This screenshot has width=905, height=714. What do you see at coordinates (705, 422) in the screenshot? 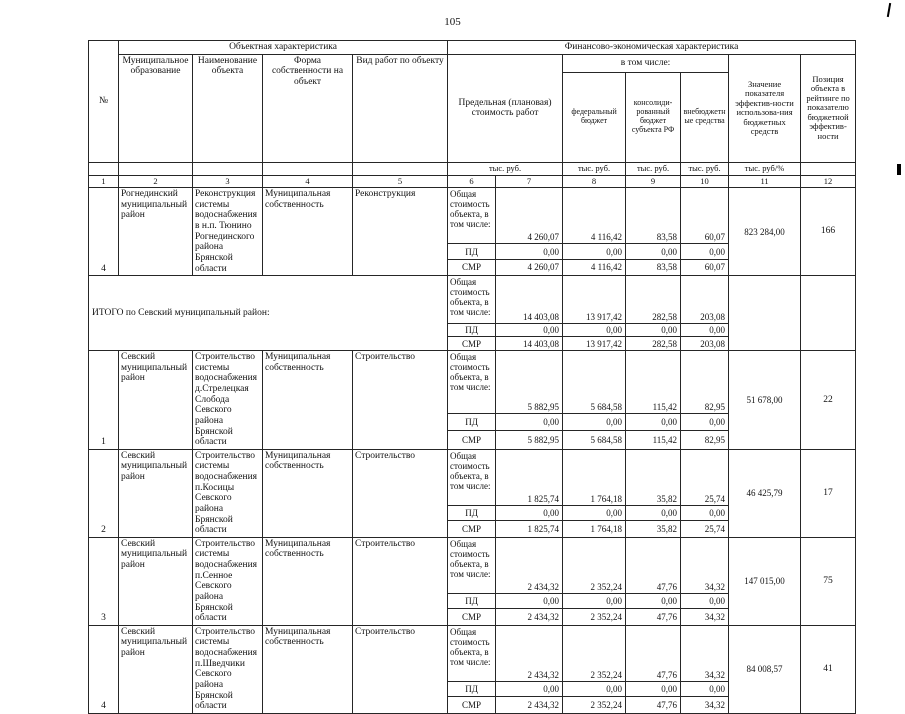
I see `pd-extrabudgetary-cell: 0,00` at bounding box center [705, 422].